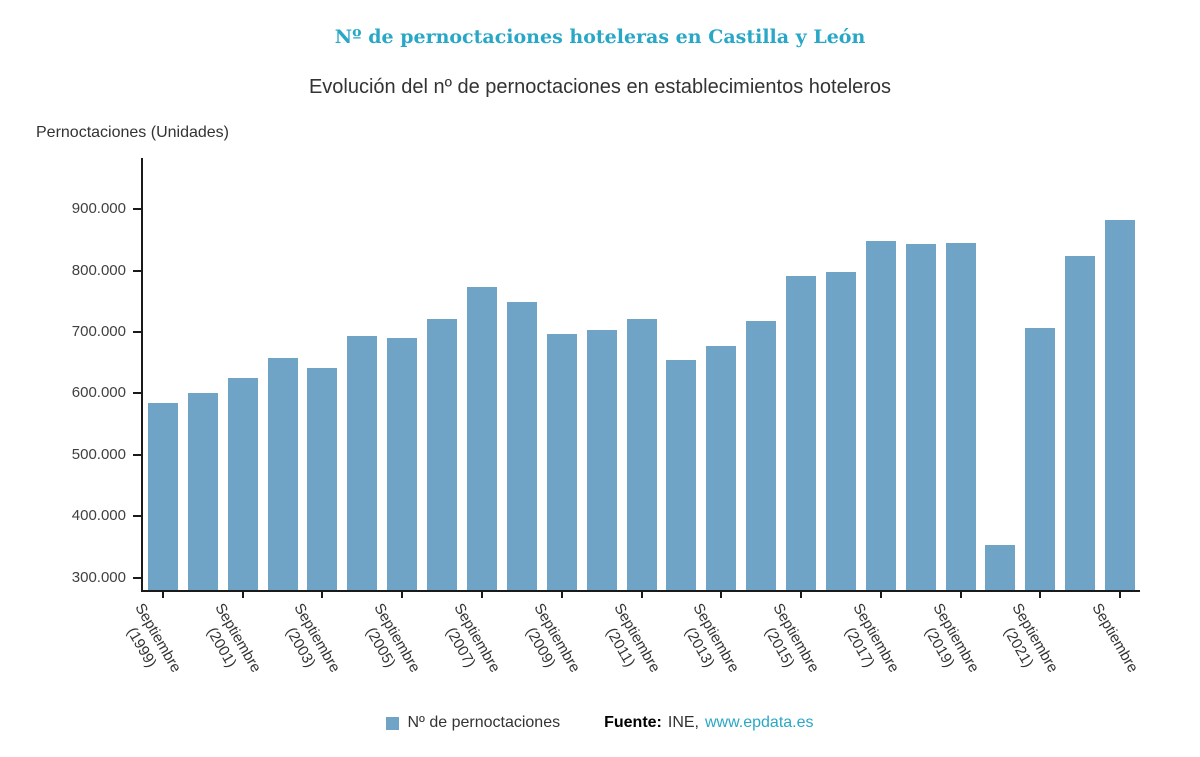  I want to click on y-tick-label: 900.000, so click(98, 209).